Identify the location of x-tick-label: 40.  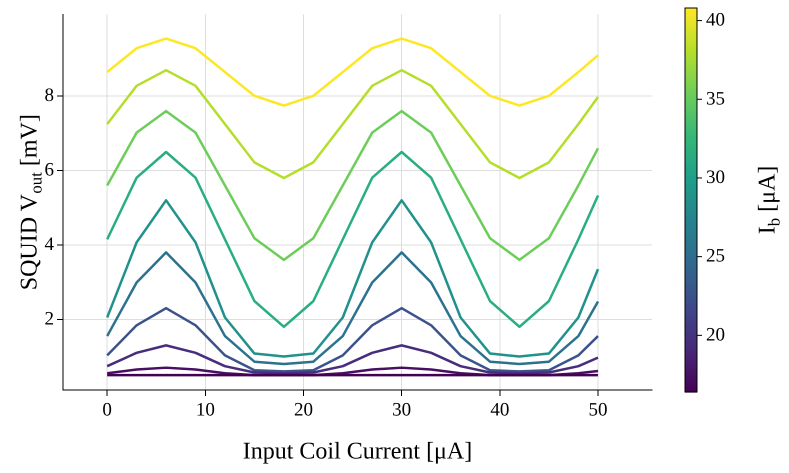
(500, 409).